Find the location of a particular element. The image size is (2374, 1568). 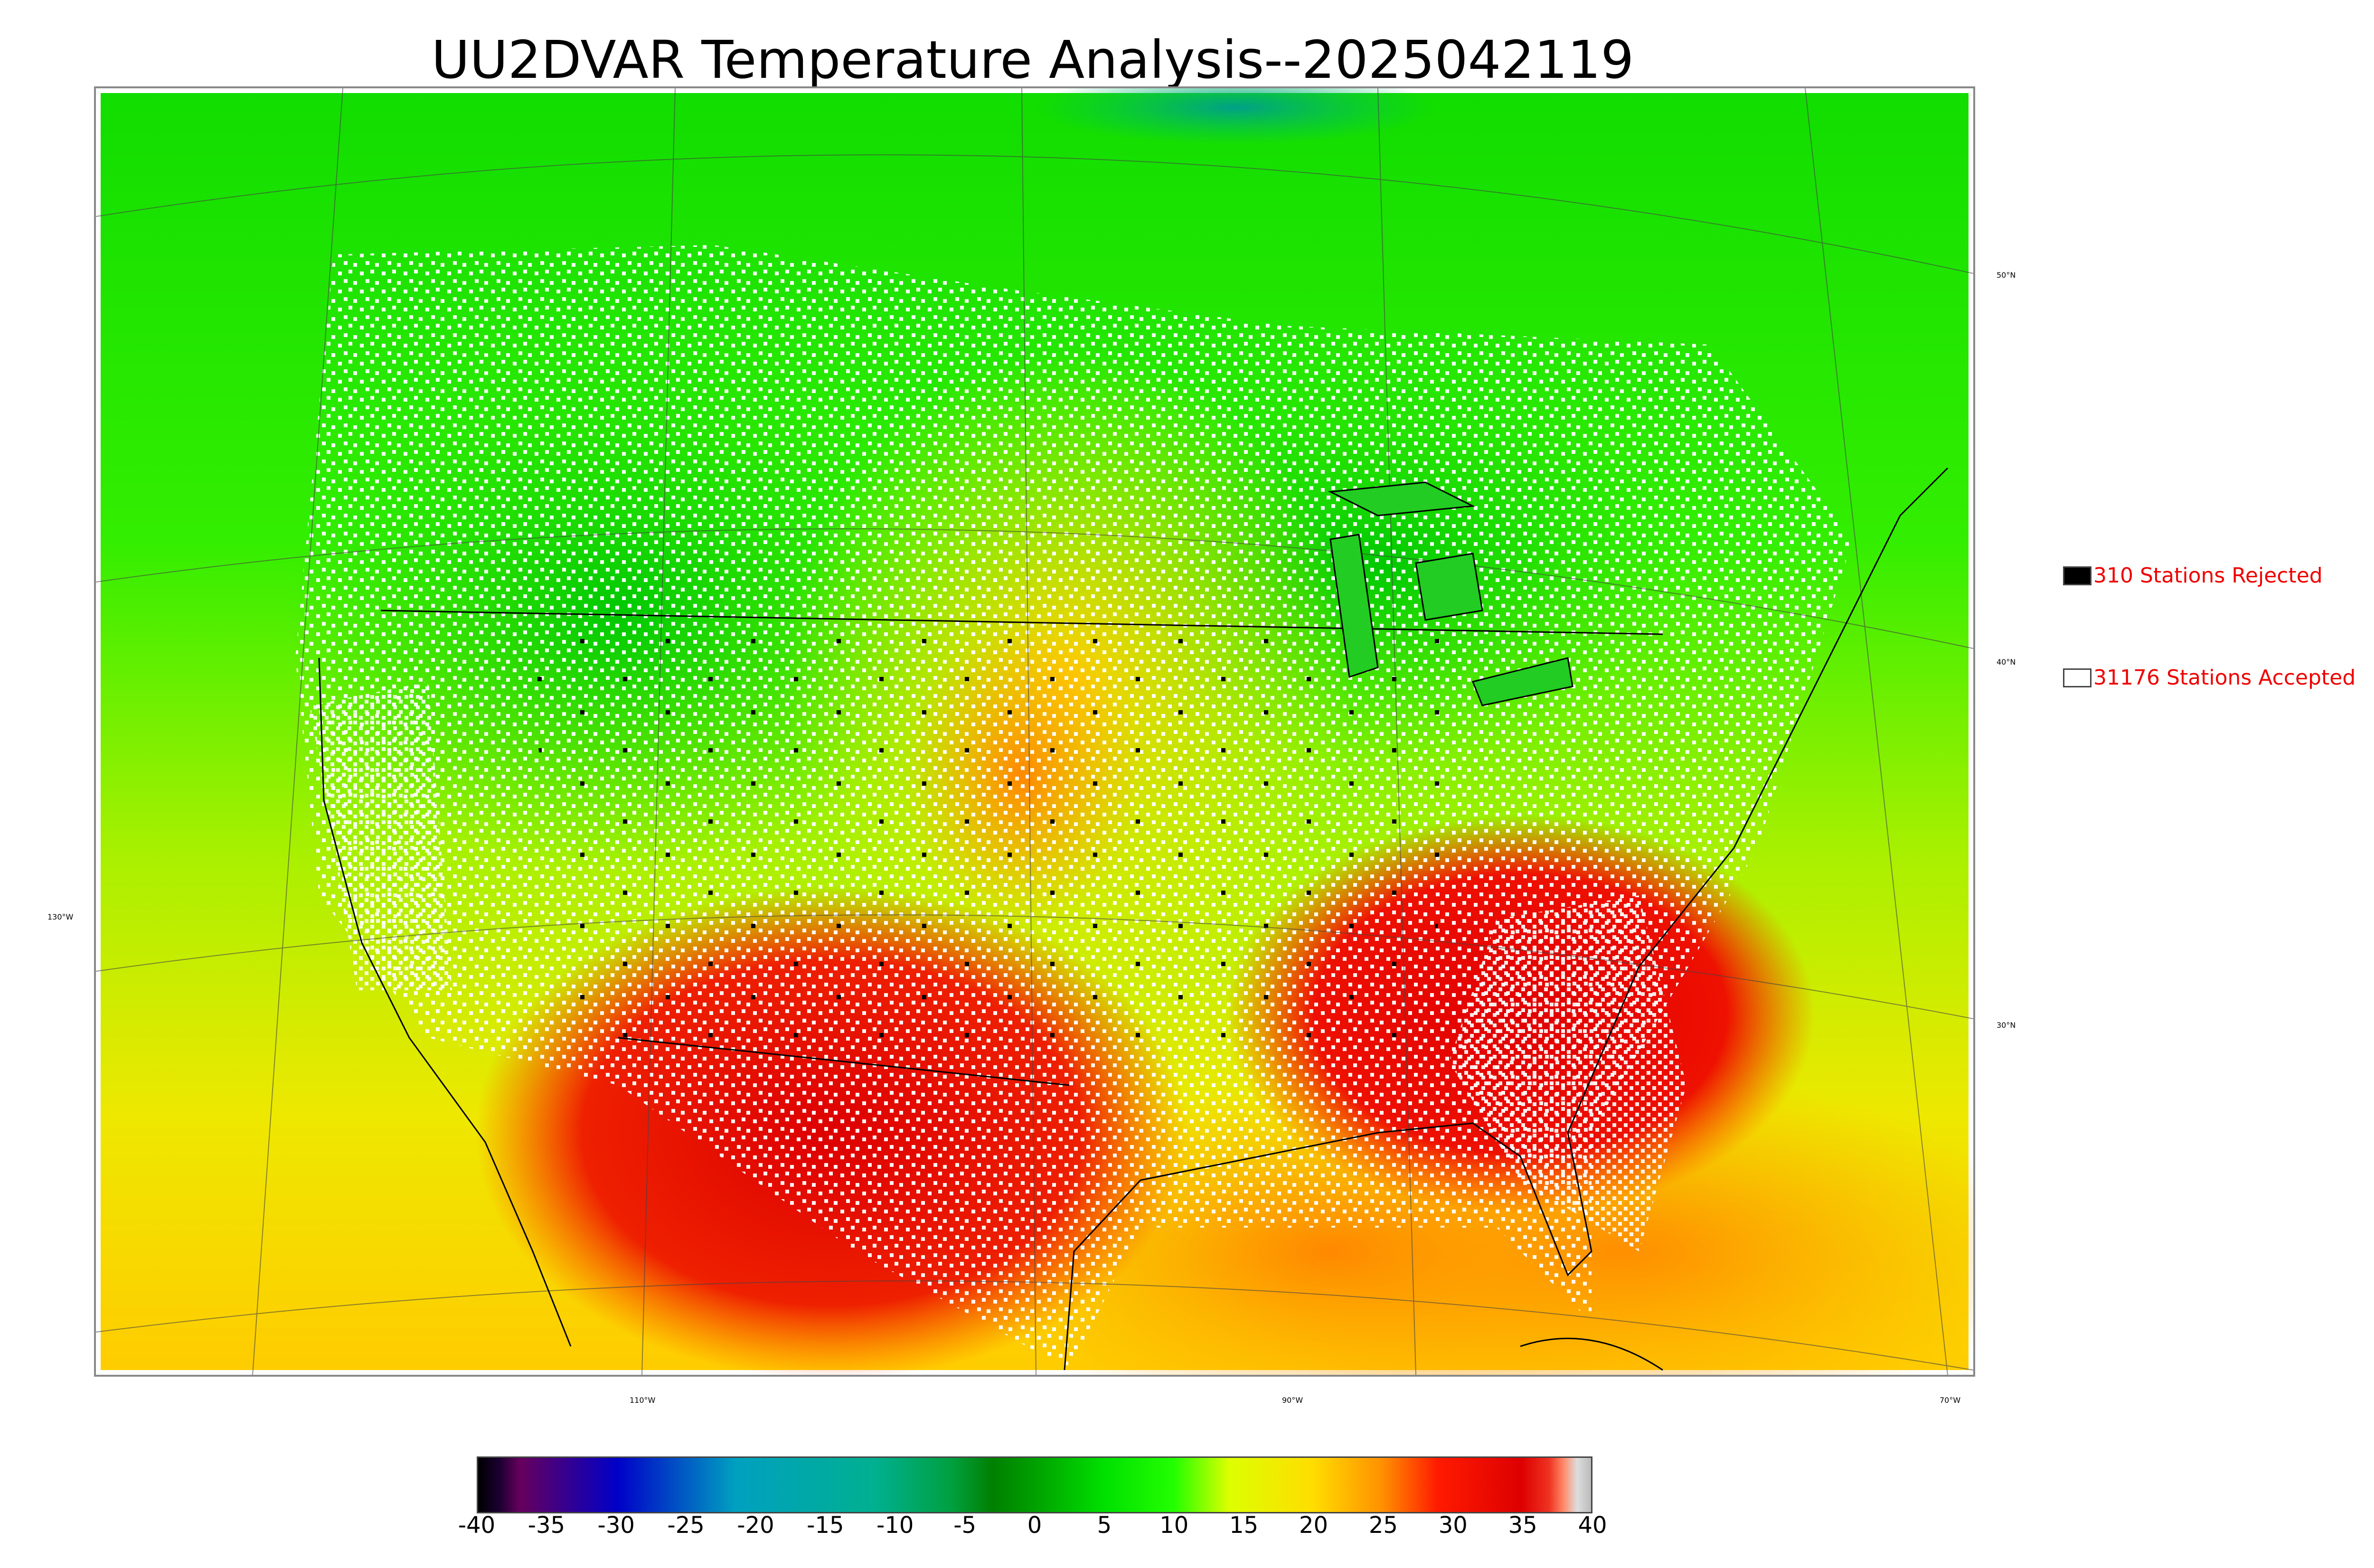

colorbar-tick-label: 30 is located at coordinates (1453, 1525).